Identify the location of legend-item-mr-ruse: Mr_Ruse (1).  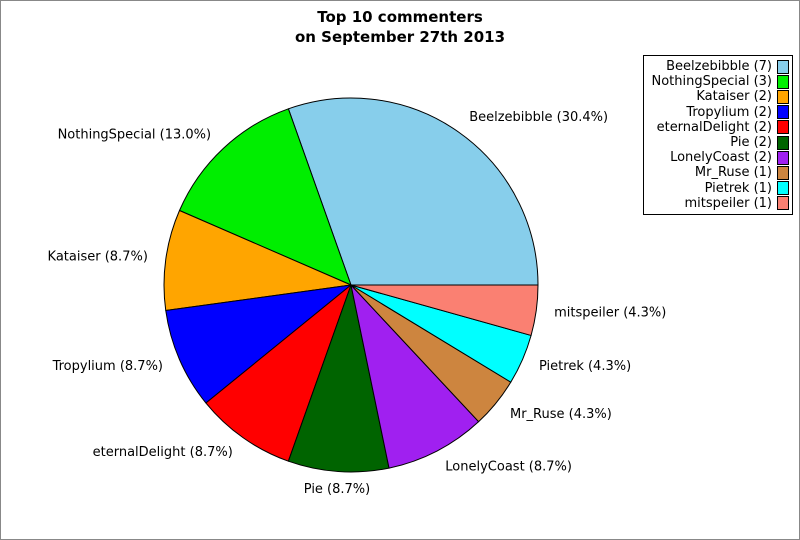
(720, 172).